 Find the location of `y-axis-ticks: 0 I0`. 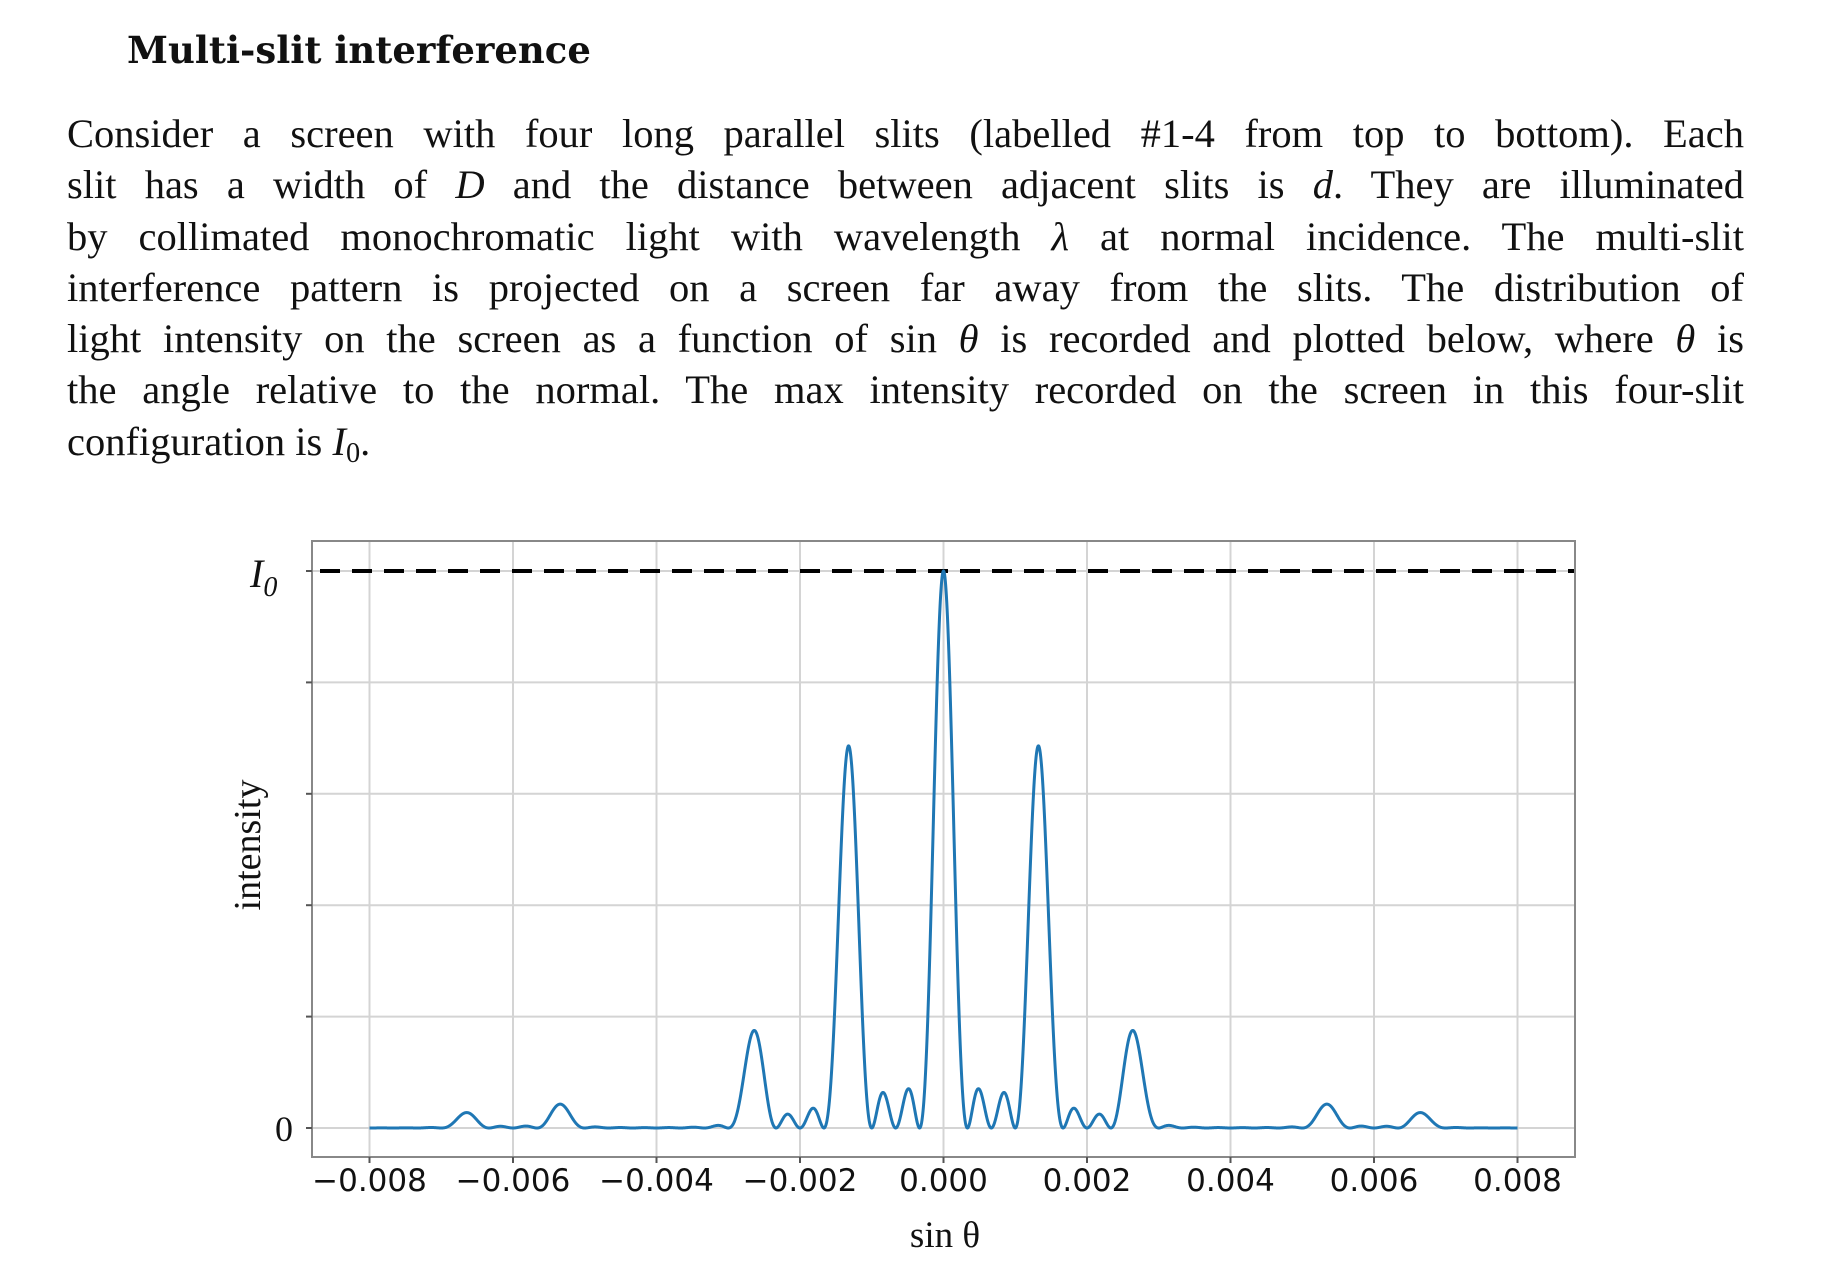

y-axis-ticks: 0 I0 is located at coordinates (280, 850).